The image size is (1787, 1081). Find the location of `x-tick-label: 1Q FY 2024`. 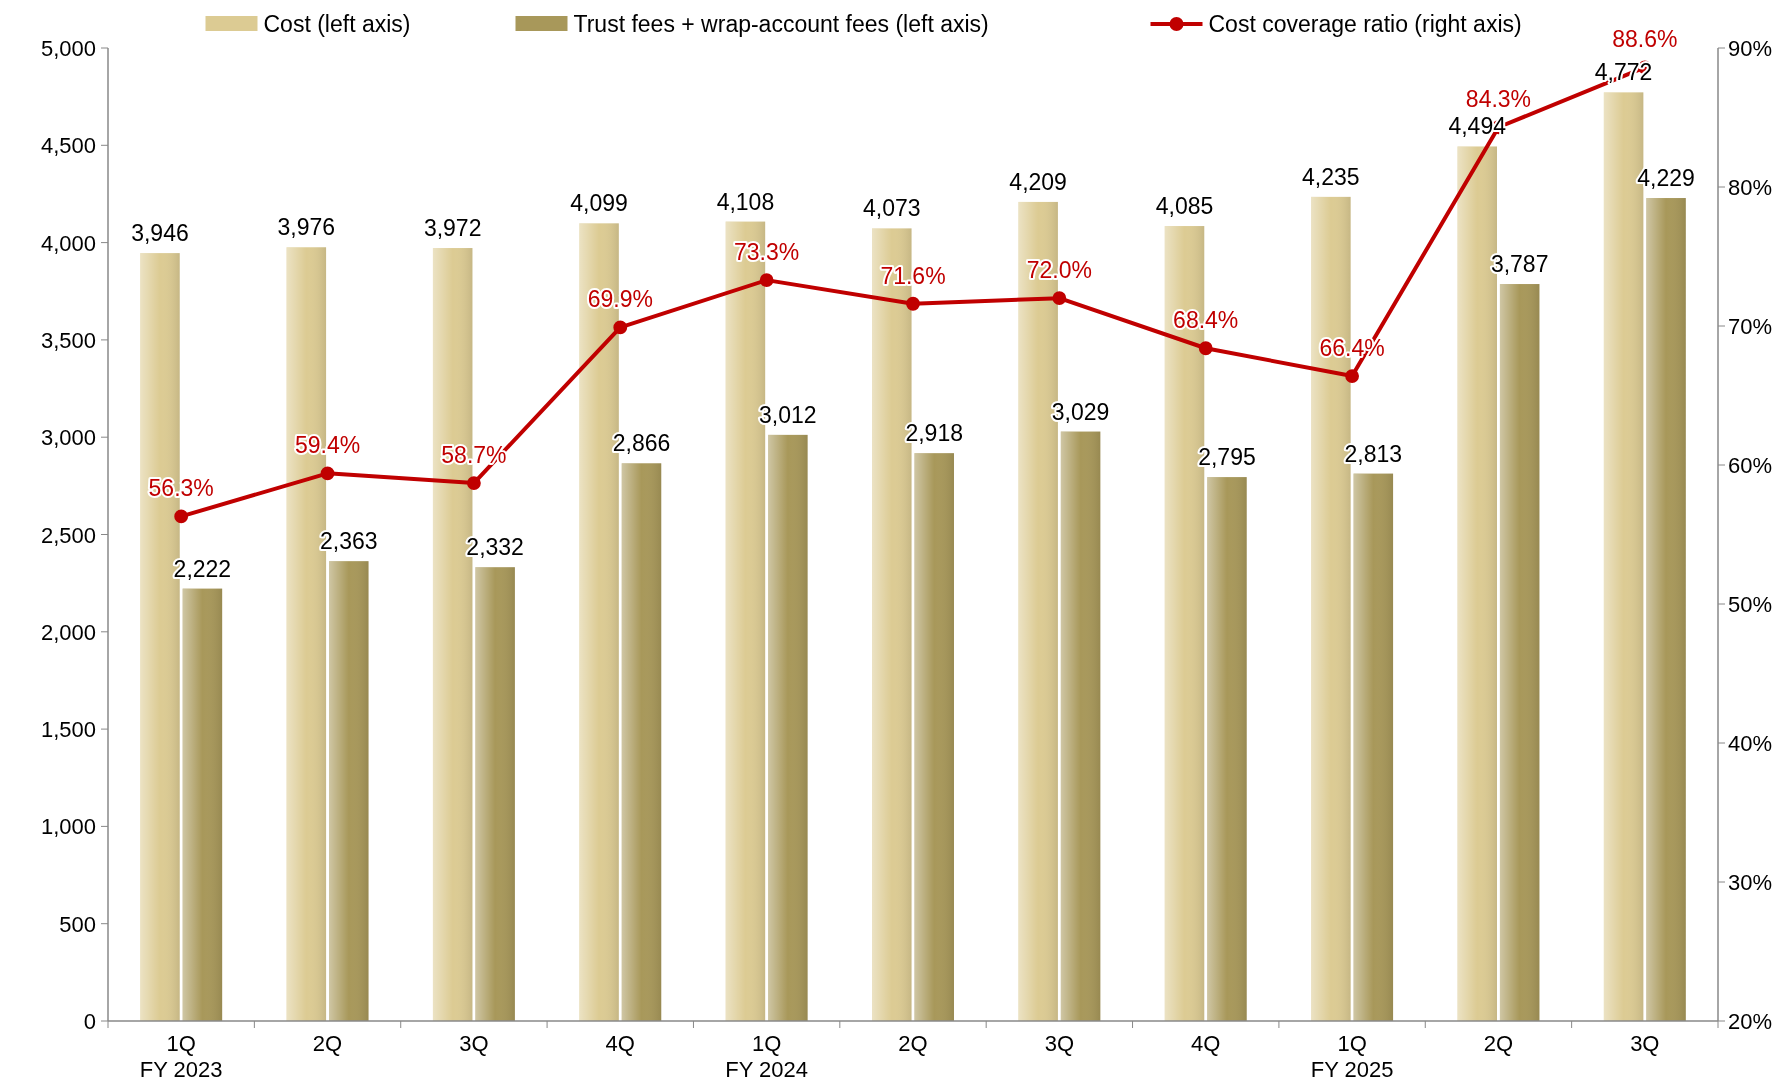

x-tick-label: 1Q FY 2024 is located at coordinates (767, 1056).